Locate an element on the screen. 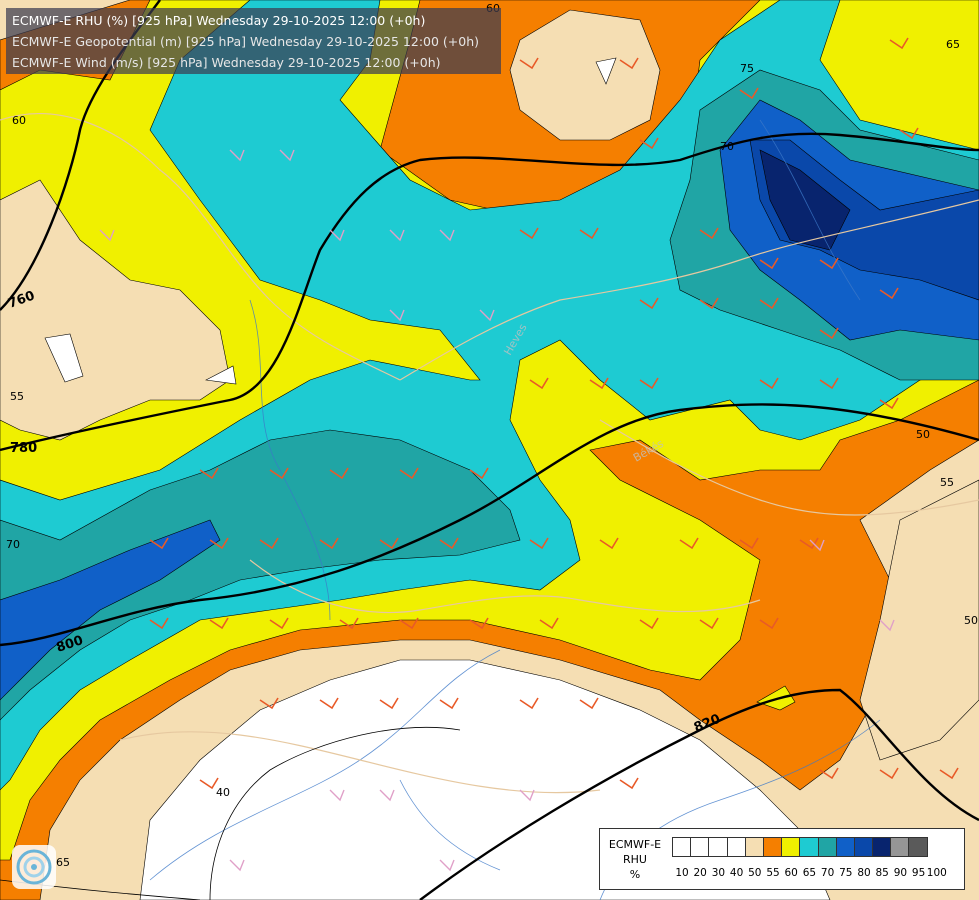  legend-swatches is located at coordinates (800, 847).